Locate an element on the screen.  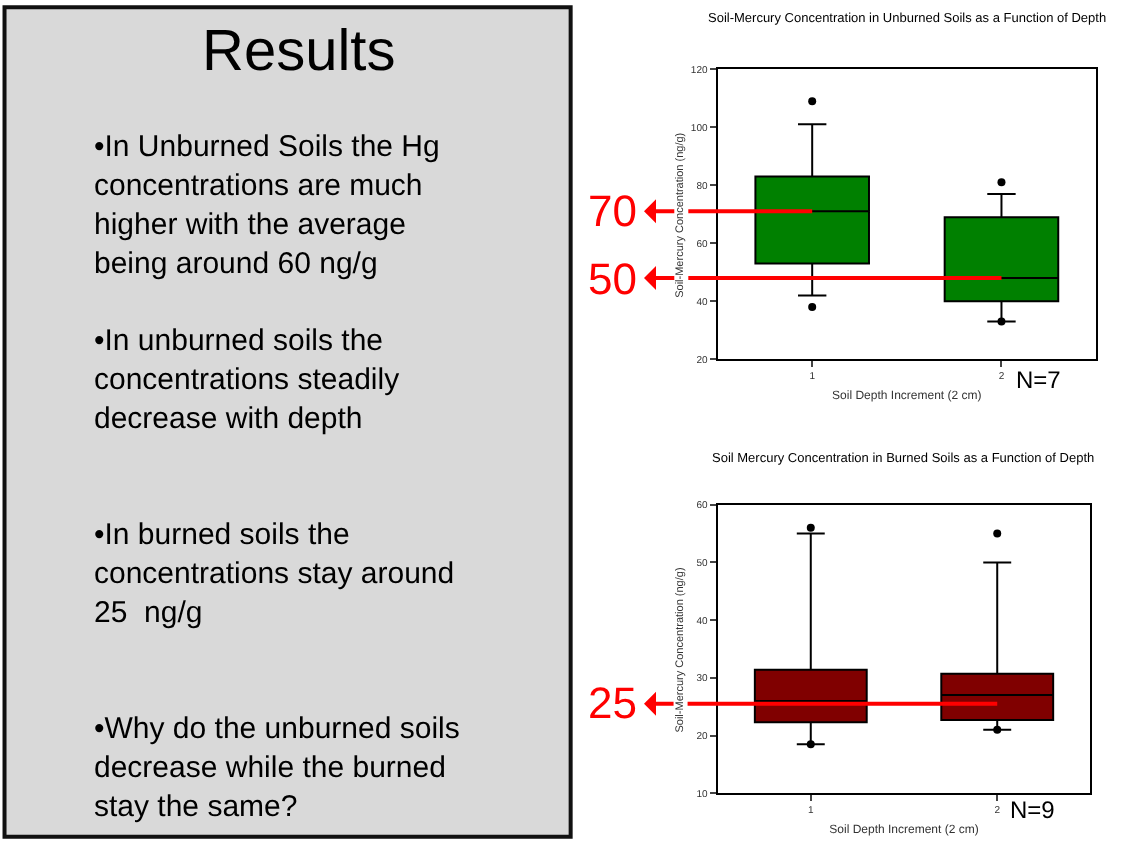
text: N=7 is located at coordinates (1039, 380).